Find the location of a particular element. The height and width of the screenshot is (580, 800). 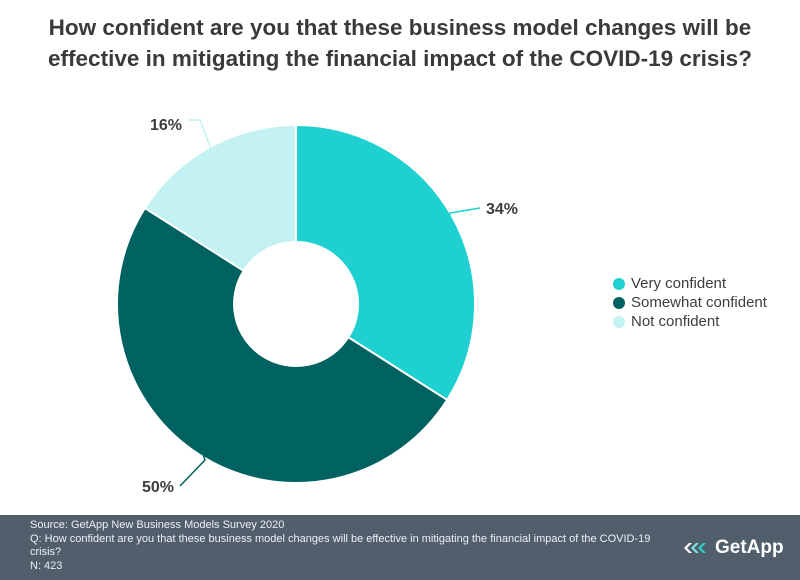

legend-item-not-confident: Not confident is located at coordinates (690, 321).